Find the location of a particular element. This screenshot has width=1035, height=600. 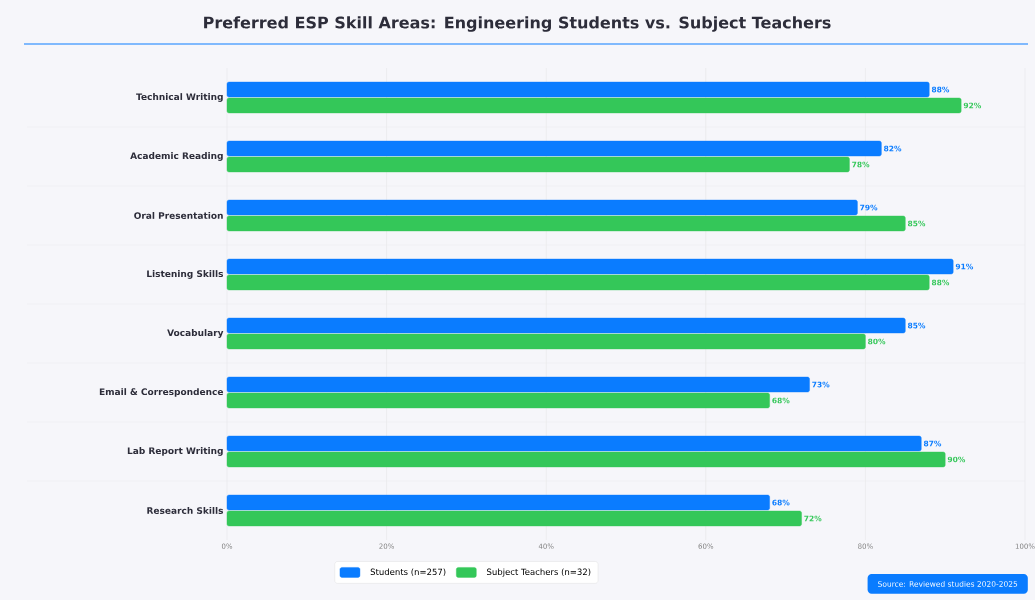

y-tick-label: Academic Reading is located at coordinates (176, 156).